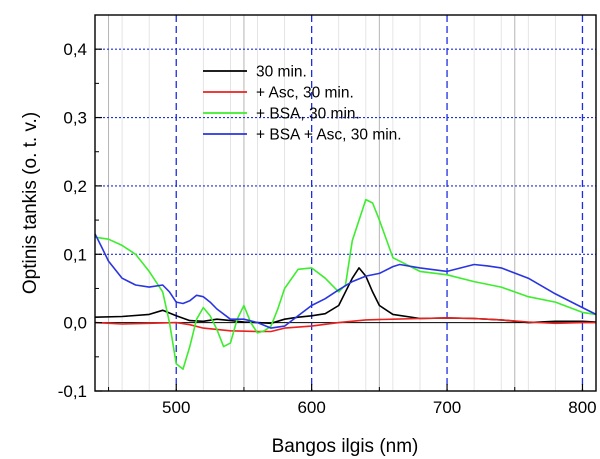 This screenshot has width=600, height=459. Describe the element at coordinates (329, 135) in the screenshot. I see `legend-label-4: + BSA + Asc, 30 min.` at that location.